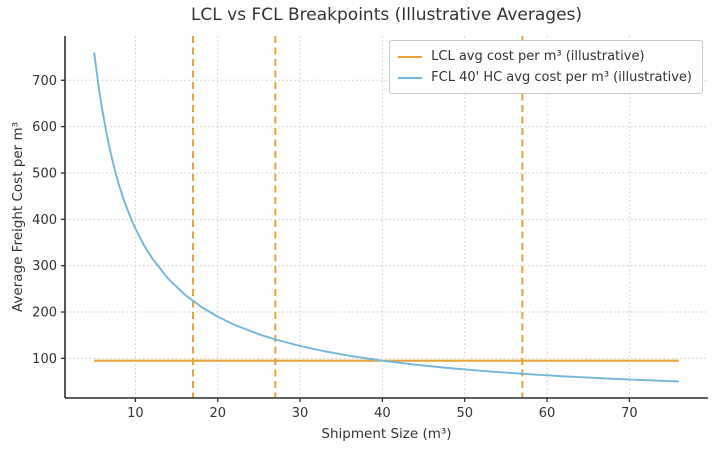 This screenshot has height=451, width=722. Describe the element at coordinates (410, 77) in the screenshot. I see `fcl-line-swatch` at that location.